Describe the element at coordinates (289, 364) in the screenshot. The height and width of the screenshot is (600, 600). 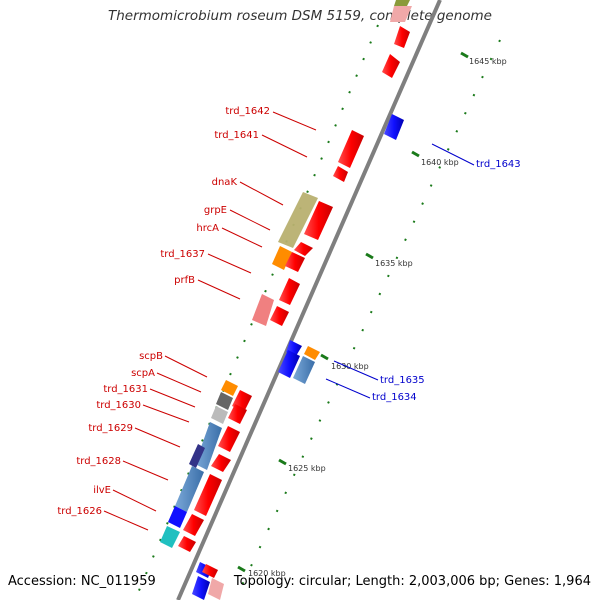
I see `gene-trd-1635b` at that location.